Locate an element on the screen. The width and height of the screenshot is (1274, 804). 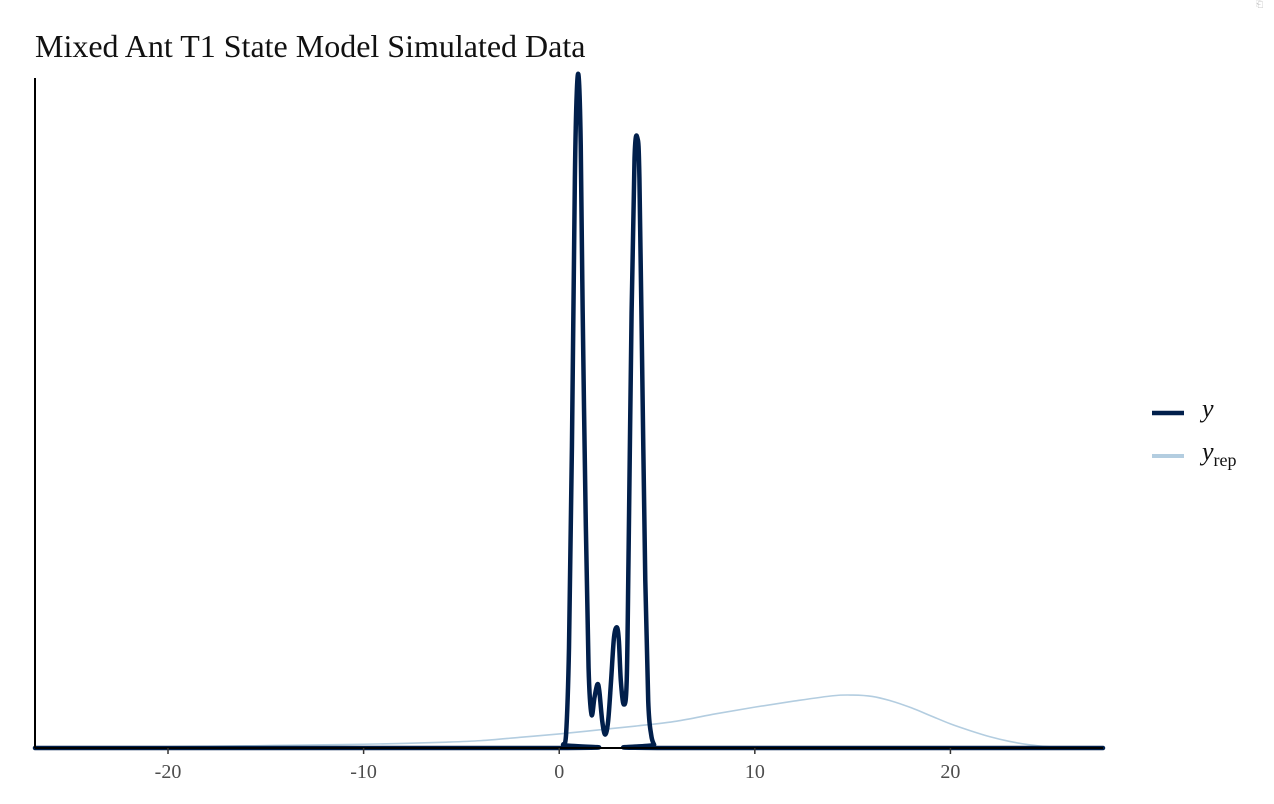
x-tick-label: 10 is located at coordinates (755, 772).